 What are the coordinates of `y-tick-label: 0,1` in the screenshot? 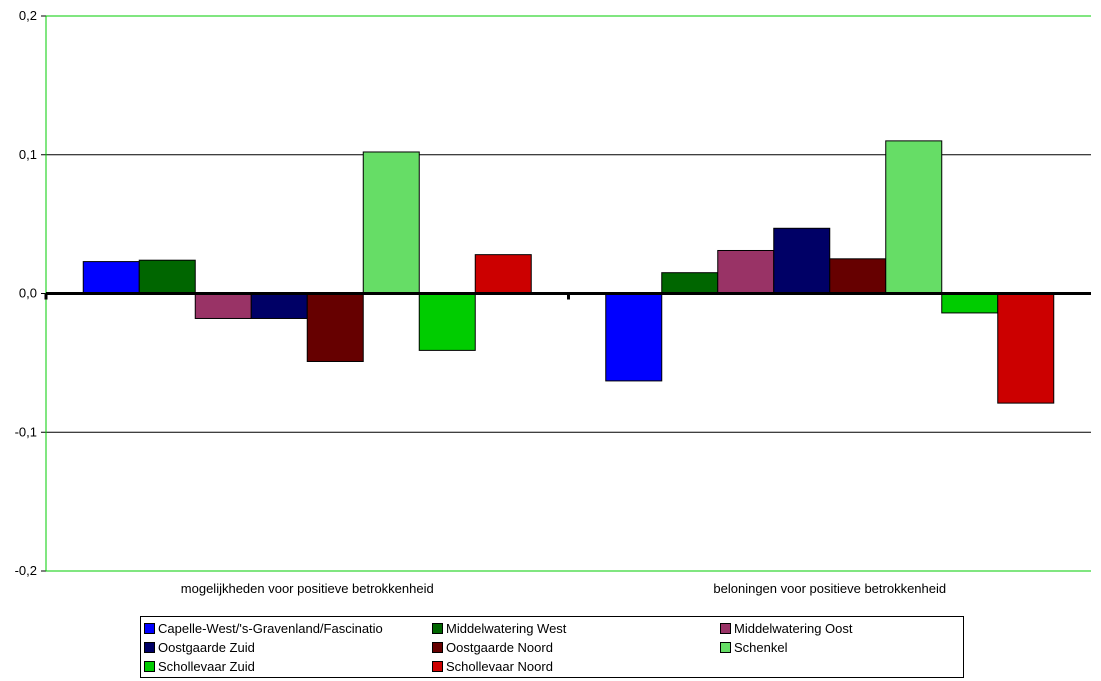 It's located at (28, 154).